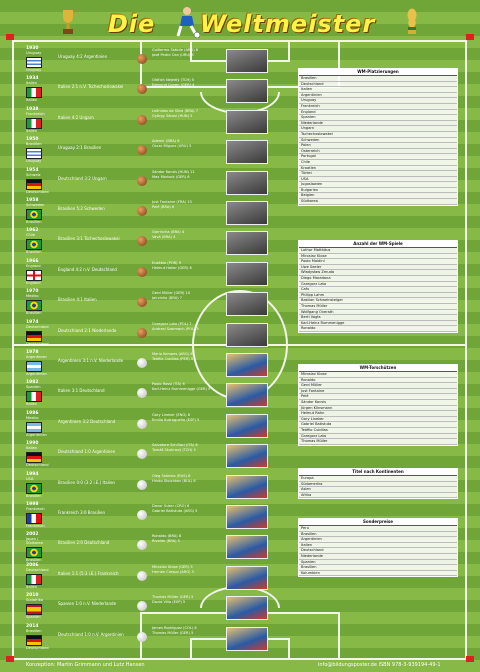 The image size is (480, 672). I want to click on final-result: Frankreich 3:0 Brasilien, so click(97, 527).